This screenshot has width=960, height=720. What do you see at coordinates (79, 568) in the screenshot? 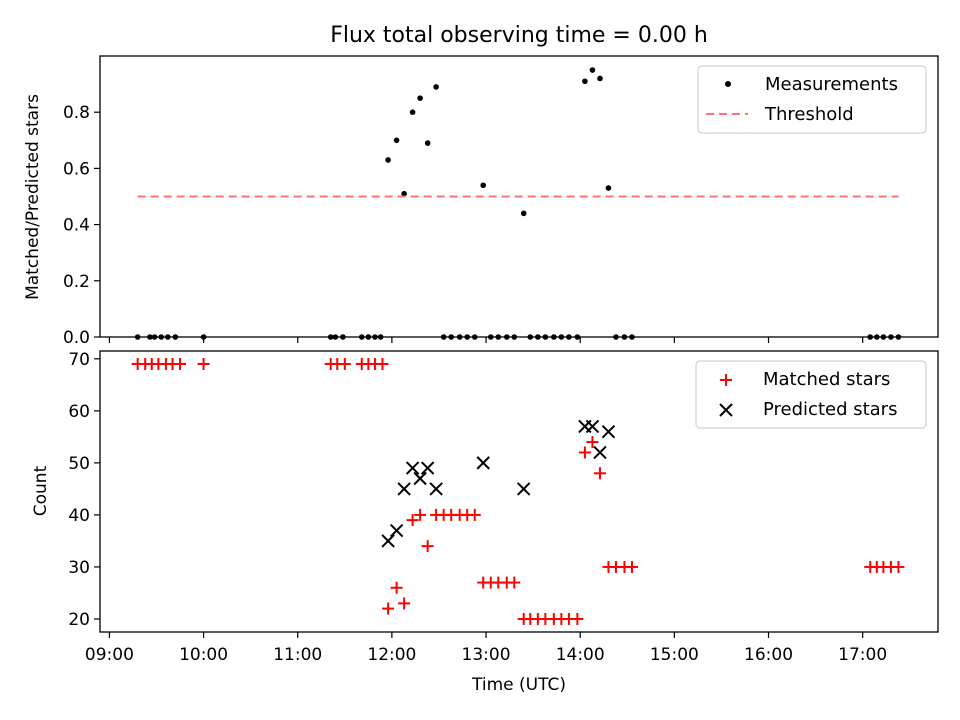
I see `bottom-y-tick-label: 30` at bounding box center [79, 568].